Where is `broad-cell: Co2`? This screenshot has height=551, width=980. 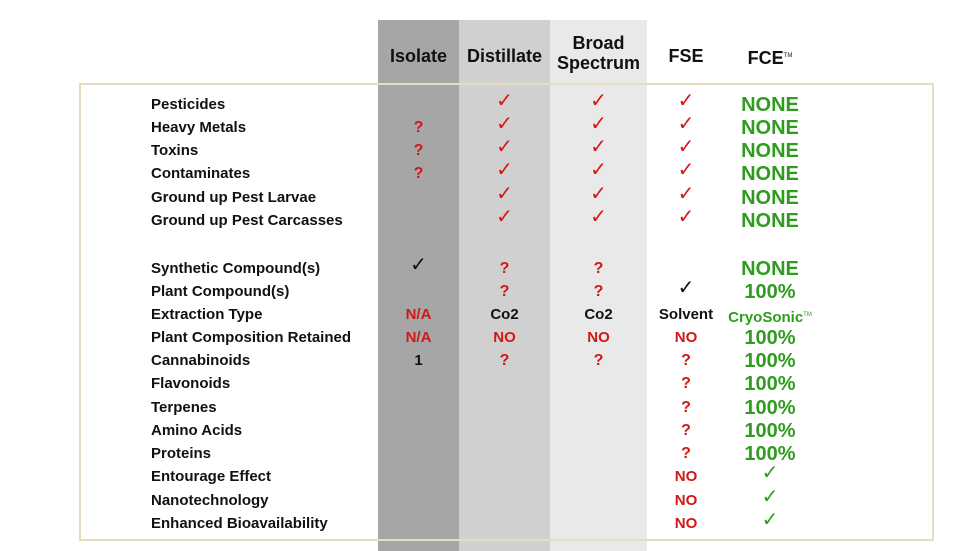
broad-cell: Co2 is located at coordinates (598, 314).